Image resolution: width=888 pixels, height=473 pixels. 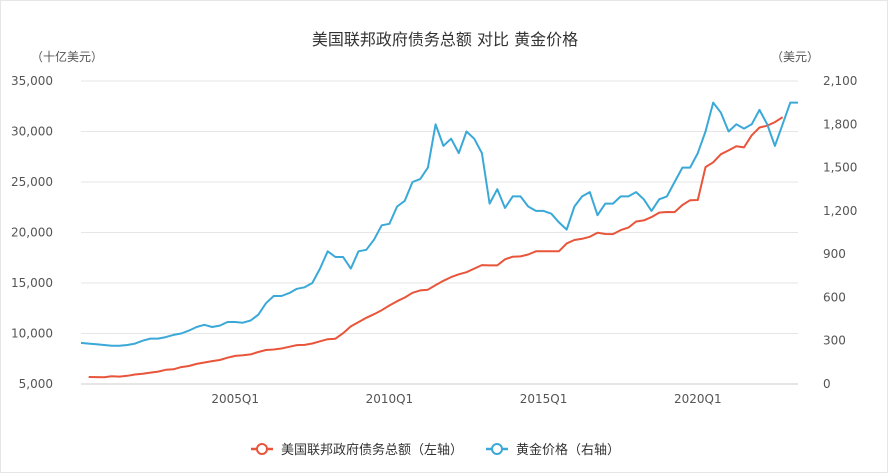 I want to click on legend-gold: 黄金价格（右轴）, so click(x=553, y=450).